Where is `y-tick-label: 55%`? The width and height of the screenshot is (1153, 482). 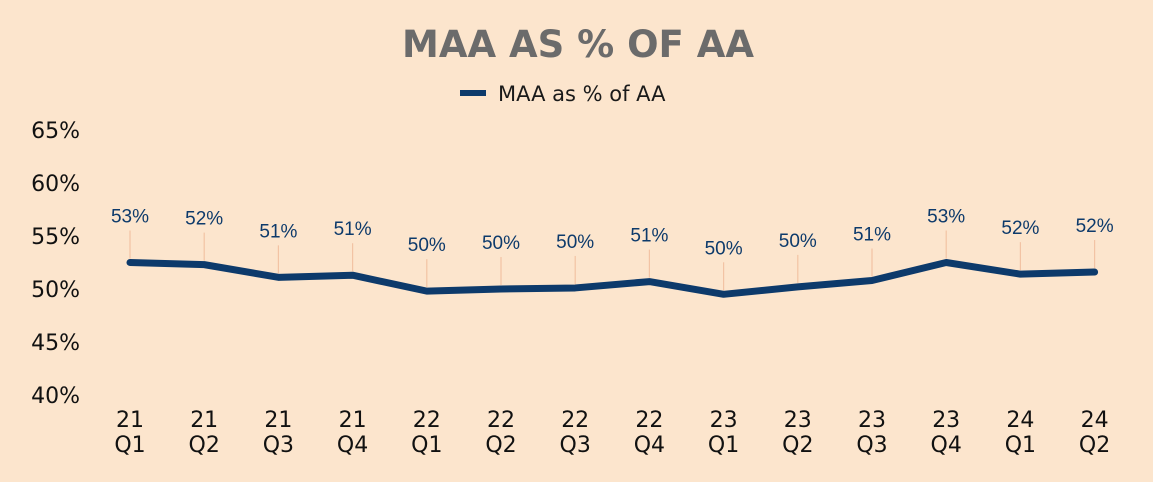
y-tick-label: 55% is located at coordinates (55, 237).